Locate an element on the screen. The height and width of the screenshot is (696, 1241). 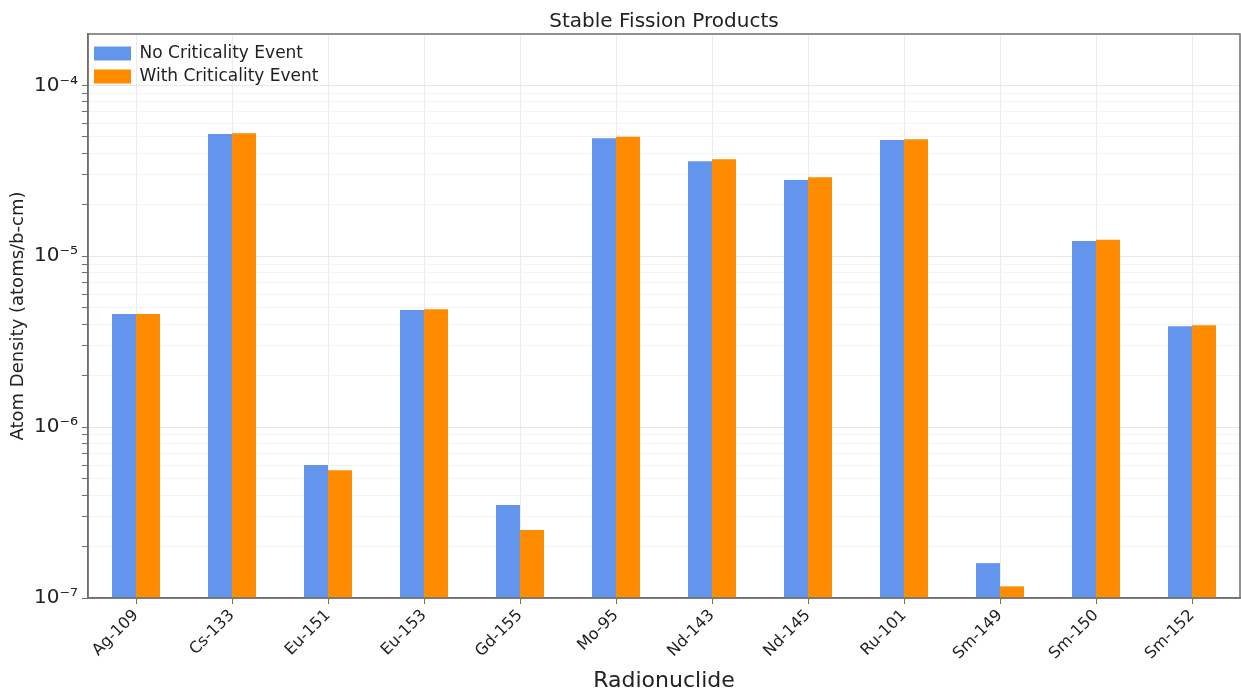
y-tick-label: 10⁻⁴ is located at coordinates (55, 83).